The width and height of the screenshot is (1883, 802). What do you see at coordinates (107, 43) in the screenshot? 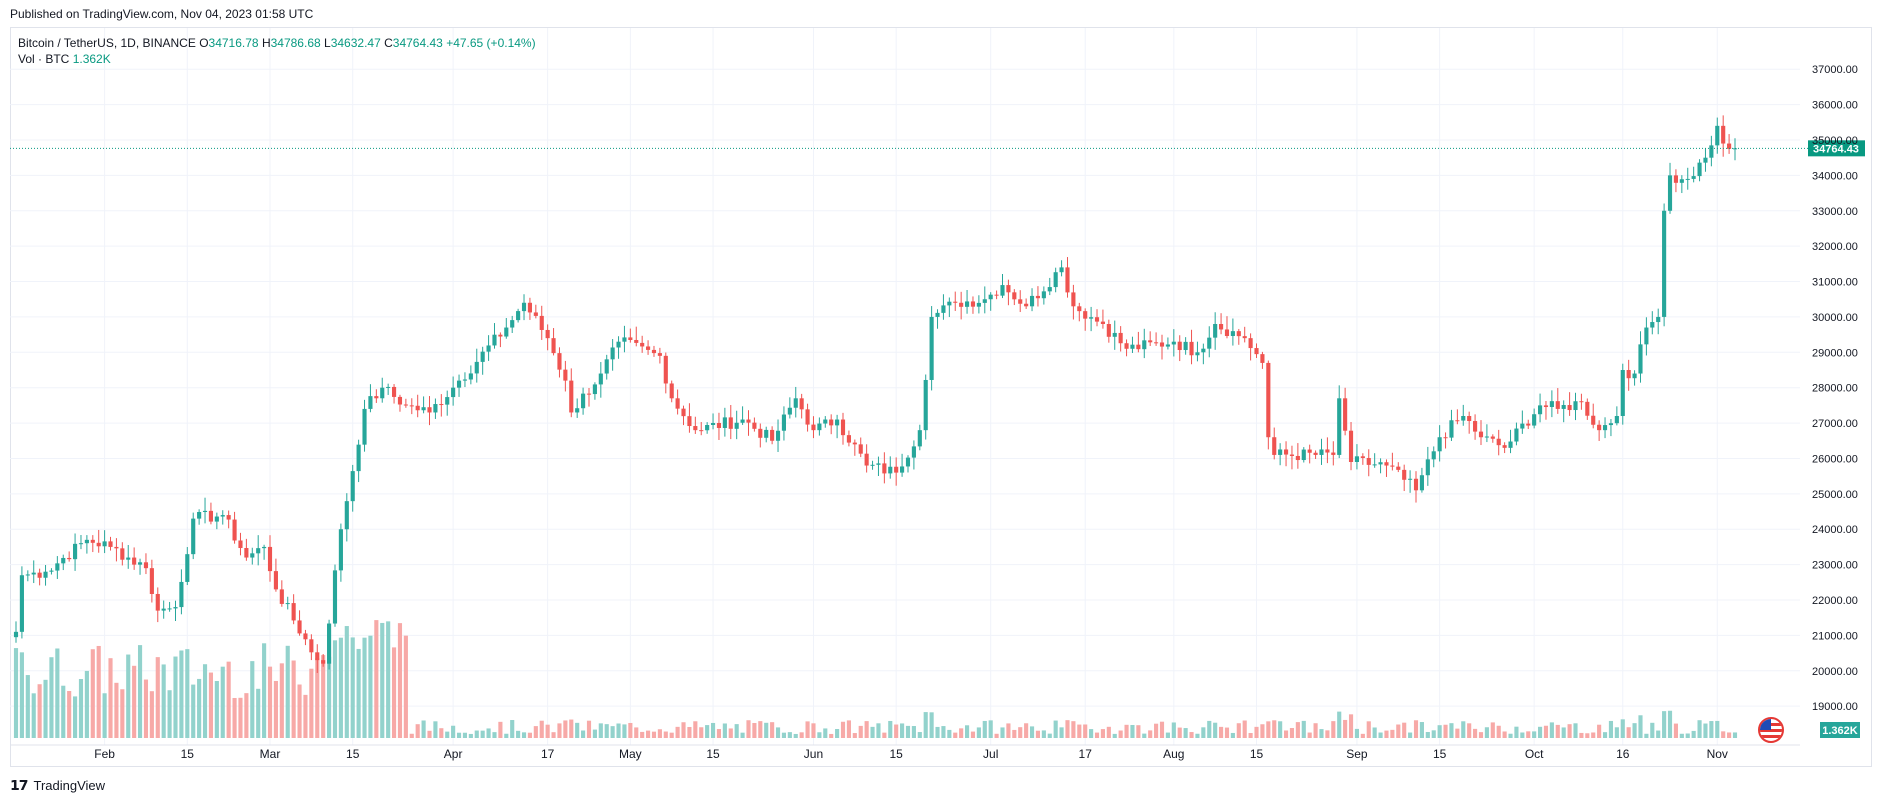
I see `symbol-title: Bitcoin / TetherUS, 1D, BINANCE` at bounding box center [107, 43].